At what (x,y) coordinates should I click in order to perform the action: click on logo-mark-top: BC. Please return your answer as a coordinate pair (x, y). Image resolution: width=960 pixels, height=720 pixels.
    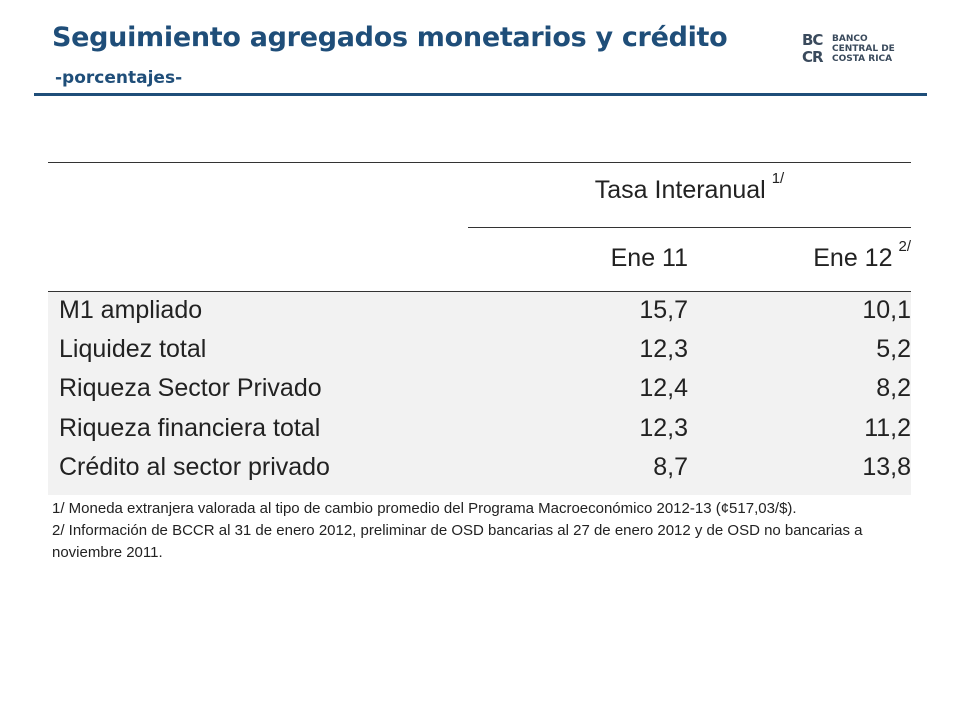
    Looking at the image, I should click on (812, 40).